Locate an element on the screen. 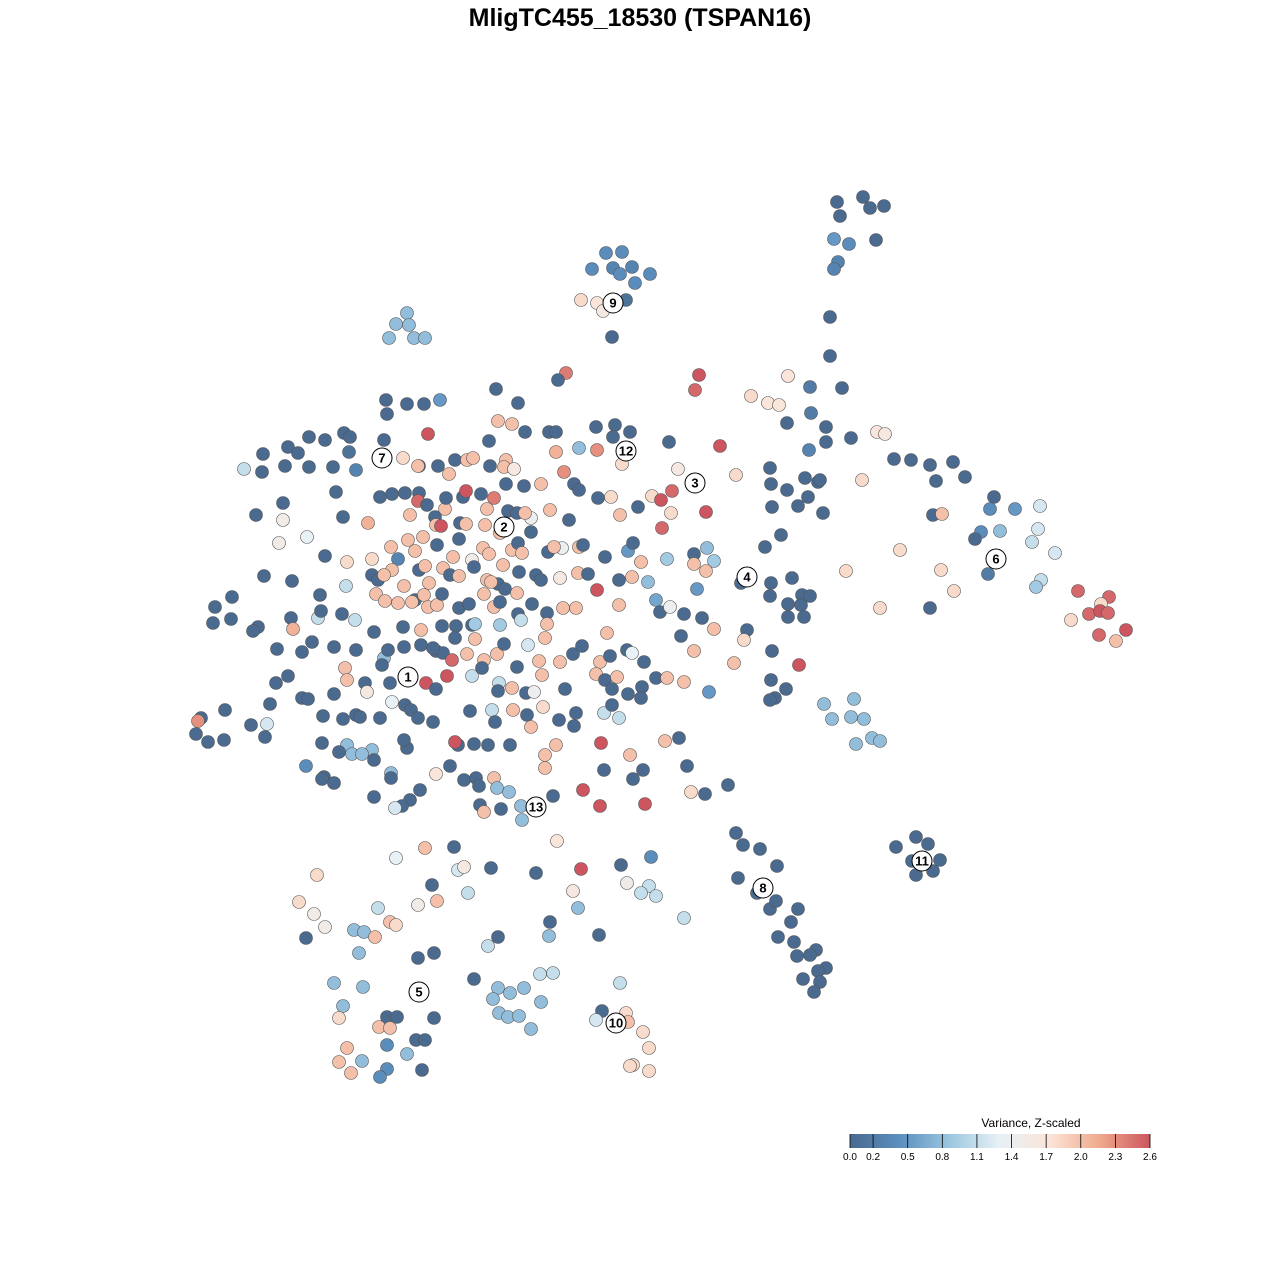  cluster-number: 12 is located at coordinates (626, 451).